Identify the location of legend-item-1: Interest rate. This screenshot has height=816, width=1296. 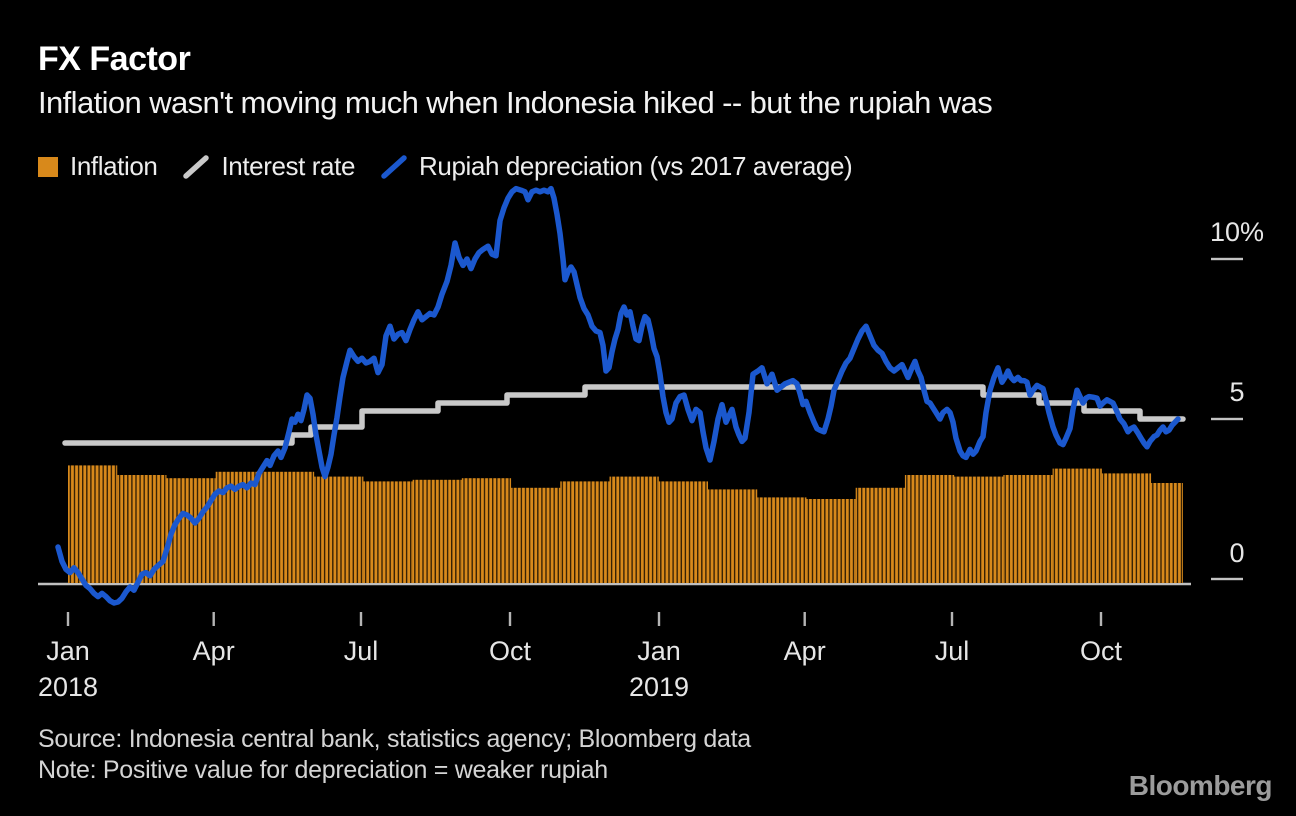
(269, 166).